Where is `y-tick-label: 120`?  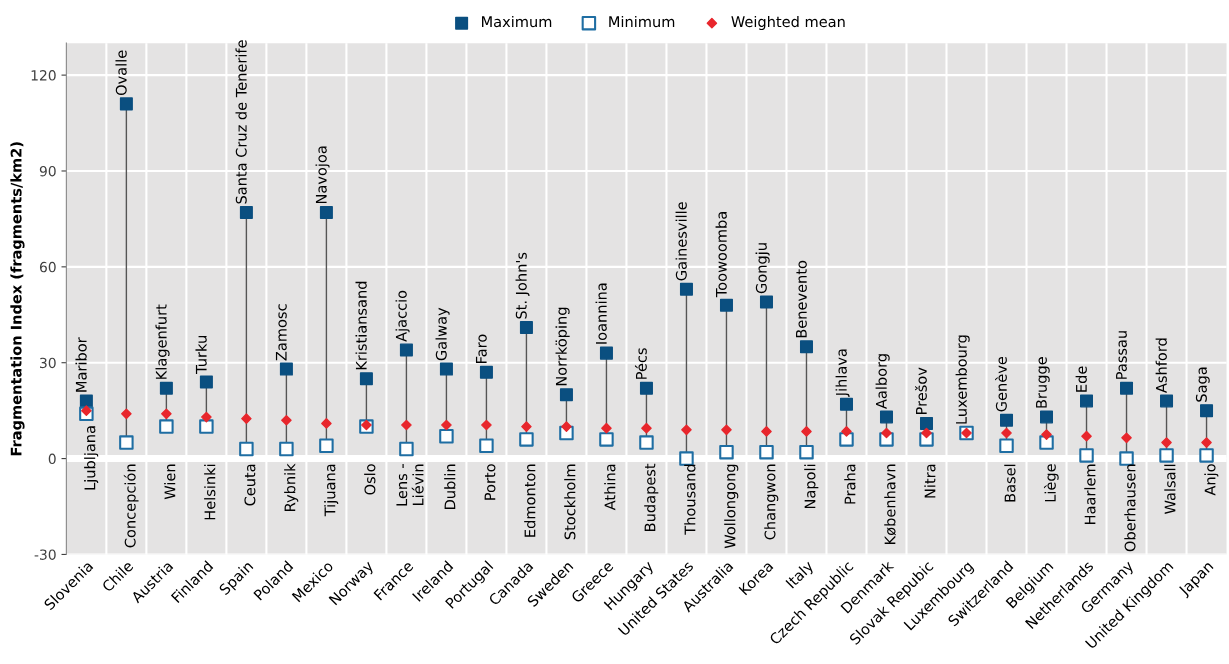 y-tick-label: 120 is located at coordinates (43, 75).